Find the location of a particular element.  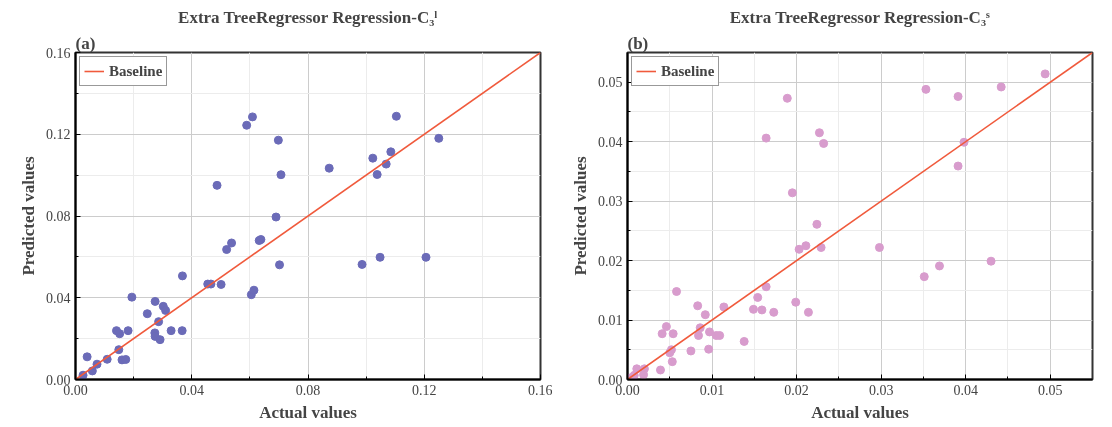

chart-title: Extra TreeRegressor Regression-C₃ˢ is located at coordinates (859, 17).